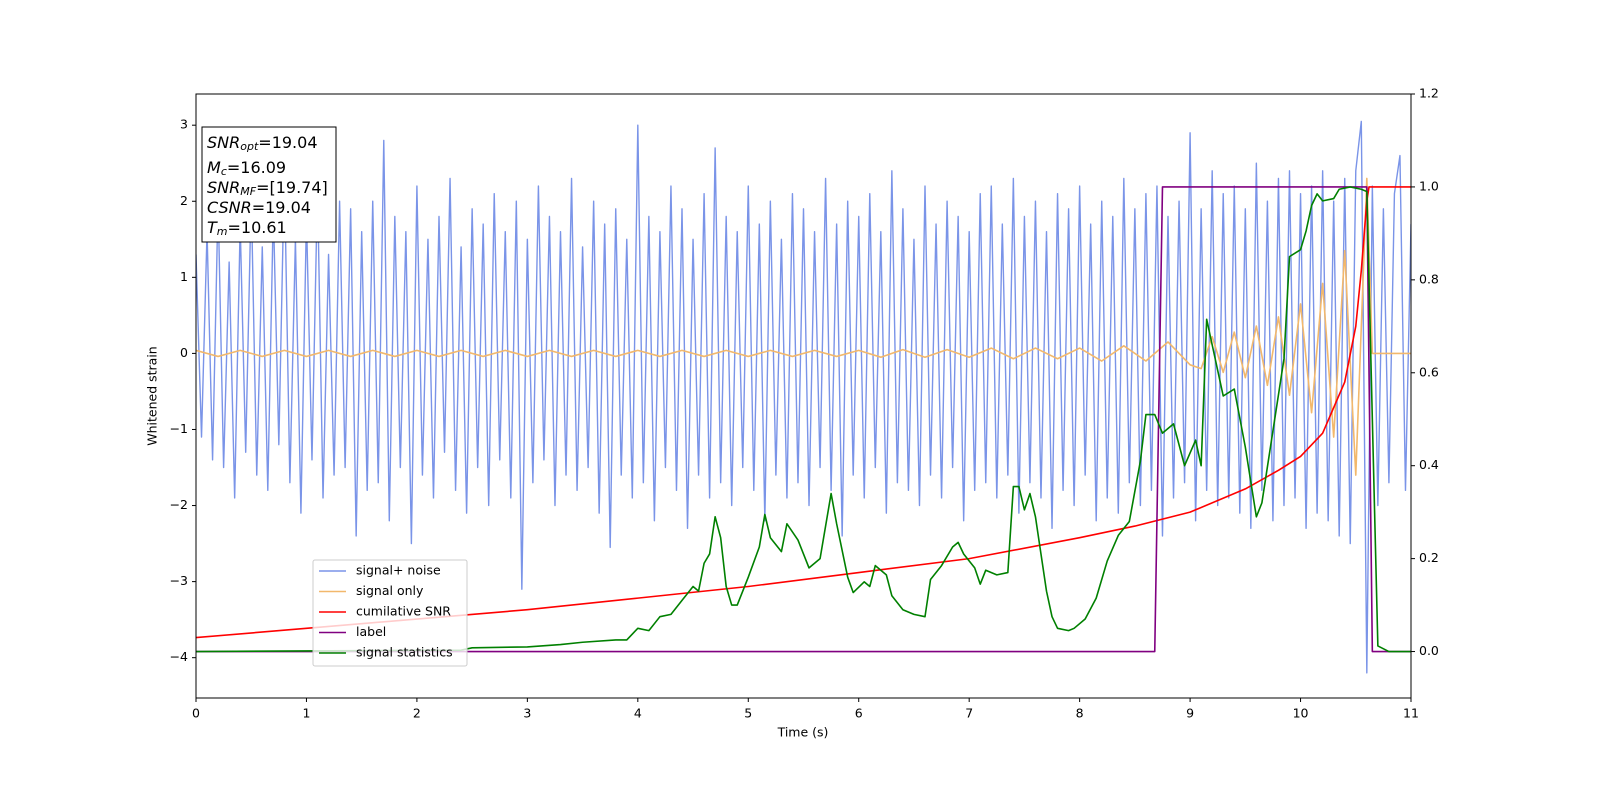  Describe the element at coordinates (1429, 278) in the screenshot. I see `y2-tick-label: 0.8` at that location.